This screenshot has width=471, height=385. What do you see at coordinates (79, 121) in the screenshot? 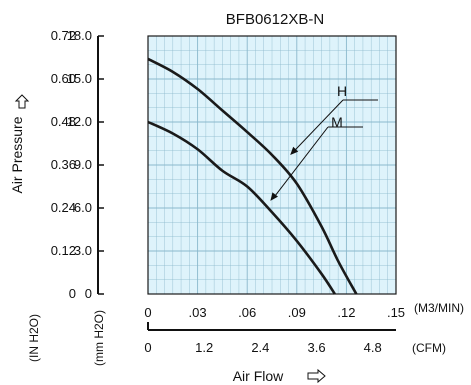
I see `y-tick-label-mm: 12.0` at bounding box center [79, 121].